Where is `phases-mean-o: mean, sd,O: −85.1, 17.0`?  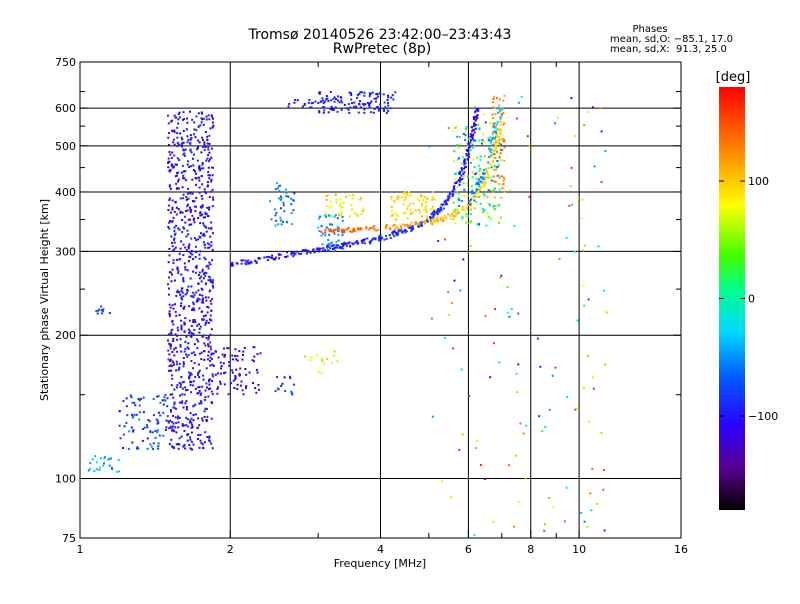
phases-mean-o: mean, sd,O: −85.1, 17.0 is located at coordinates (671, 39).